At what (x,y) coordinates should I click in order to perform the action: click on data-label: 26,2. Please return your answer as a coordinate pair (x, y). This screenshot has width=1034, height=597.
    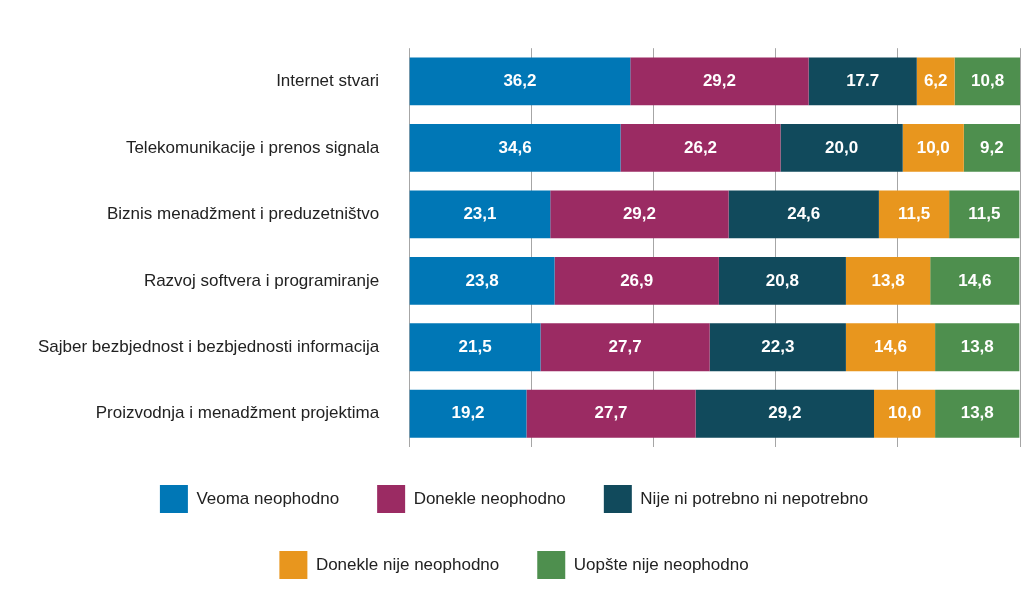
    Looking at the image, I should click on (700, 147).